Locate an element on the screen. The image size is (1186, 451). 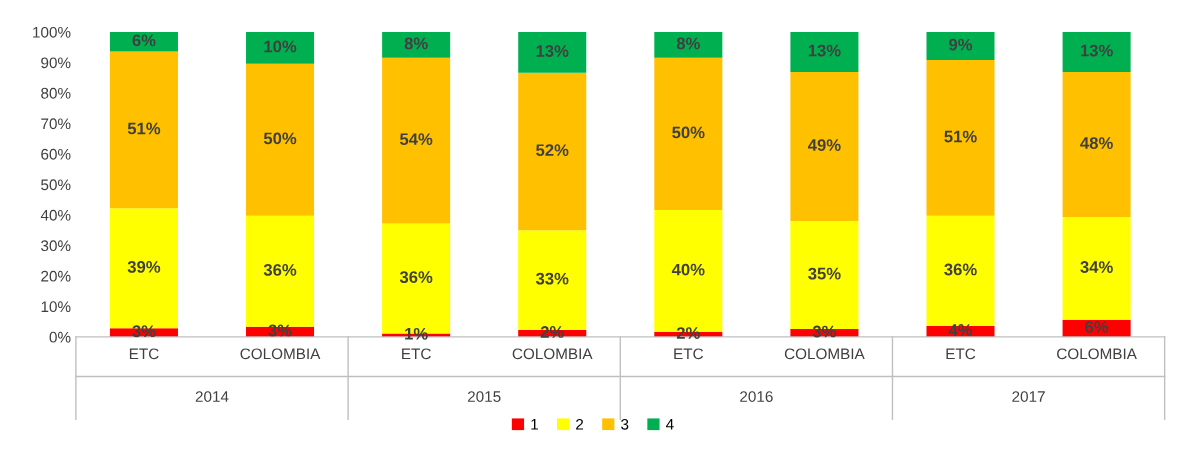
data-label: 9% is located at coordinates (961, 44).